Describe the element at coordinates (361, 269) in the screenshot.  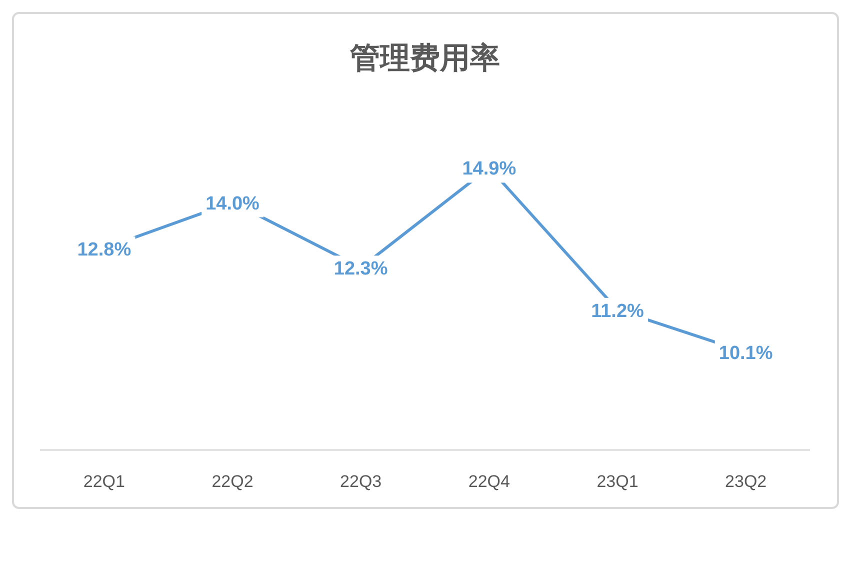
I see `data-label: 12.3%` at that location.